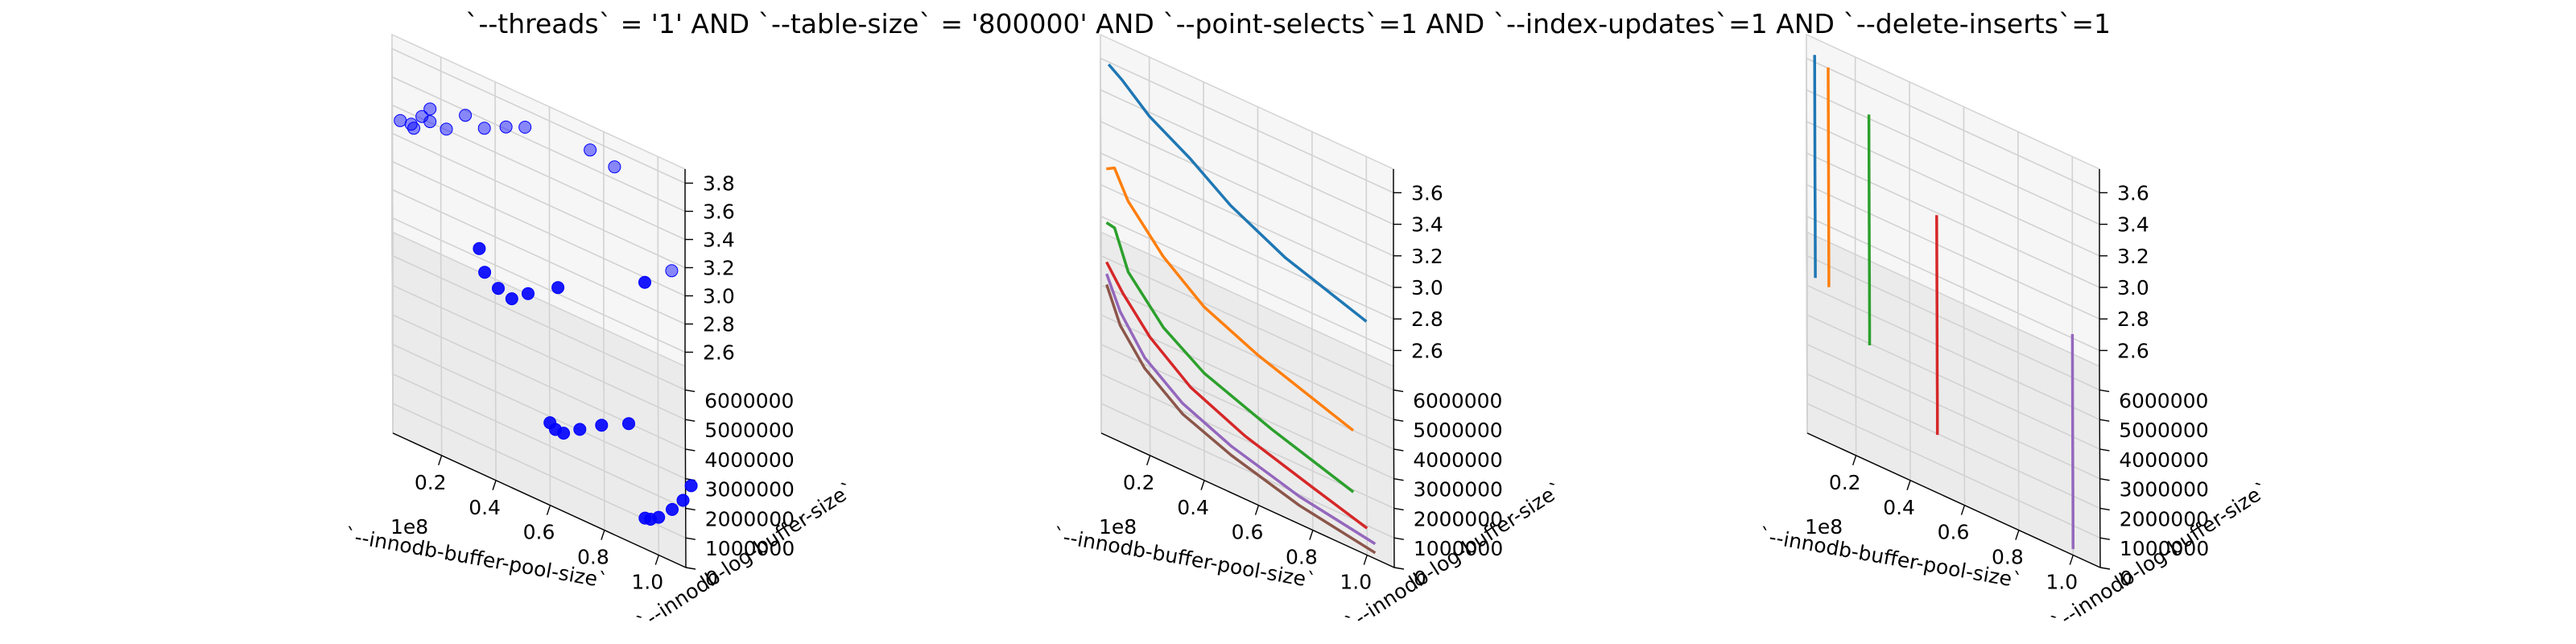 The image size is (2576, 644). I want to click on y-tick-label: 6000000, so click(749, 400).